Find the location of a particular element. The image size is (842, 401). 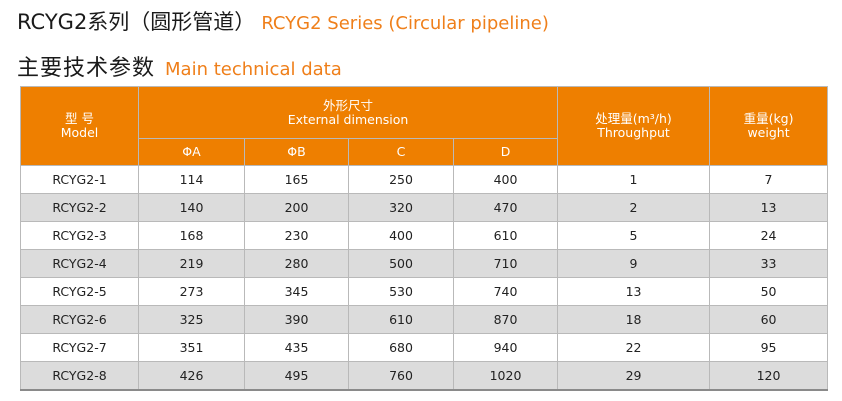

series-title-en: RCYG2 Series (Circular pipeline) is located at coordinates (405, 23).